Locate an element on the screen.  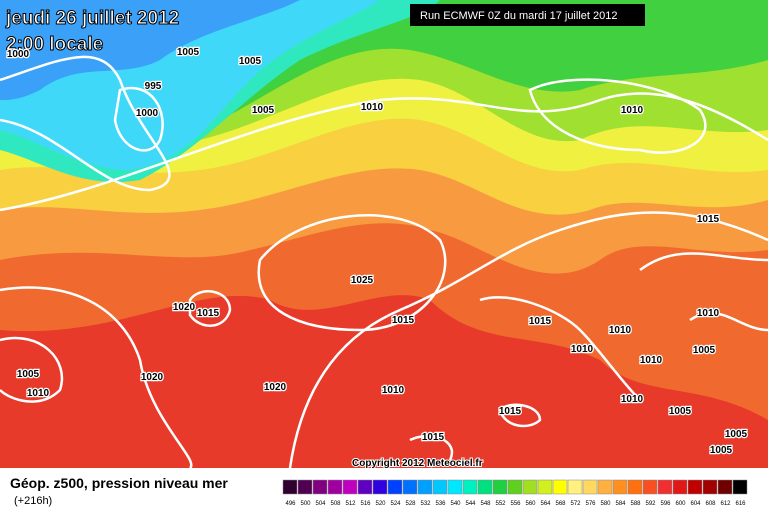
isobar-label: 995 is located at coordinates (153, 86).